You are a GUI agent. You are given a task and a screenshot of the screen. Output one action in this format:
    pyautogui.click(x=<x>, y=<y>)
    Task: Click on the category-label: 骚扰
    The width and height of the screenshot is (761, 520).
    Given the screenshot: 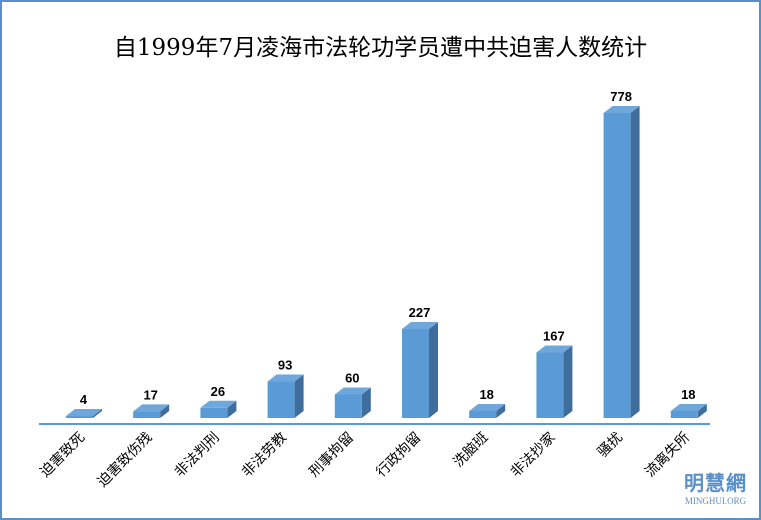 What is the action you would take?
    pyautogui.click(x=610, y=445)
    